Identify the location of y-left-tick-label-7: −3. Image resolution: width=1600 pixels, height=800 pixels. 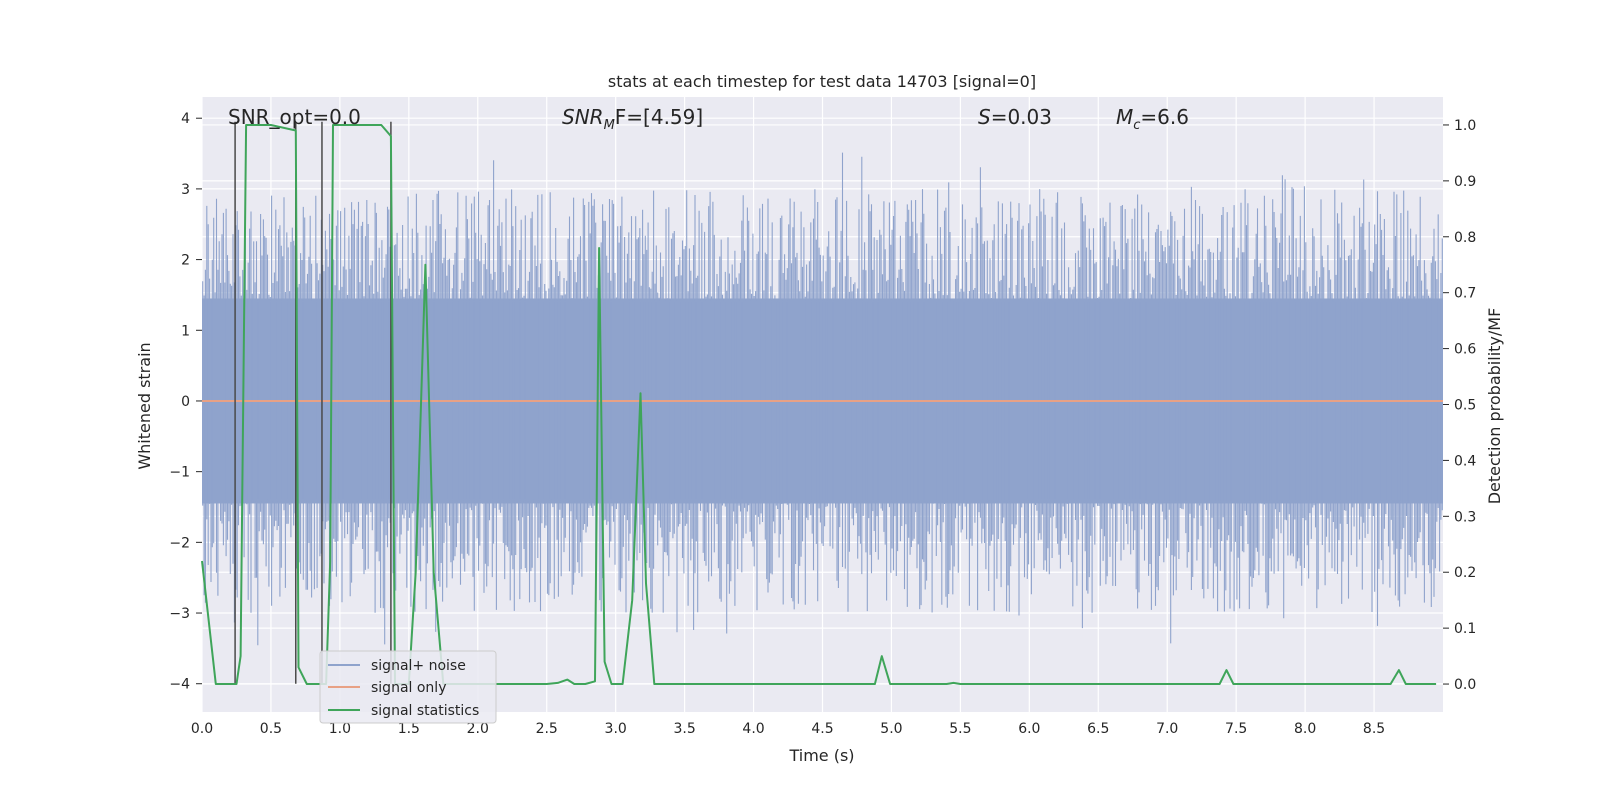
(179, 614).